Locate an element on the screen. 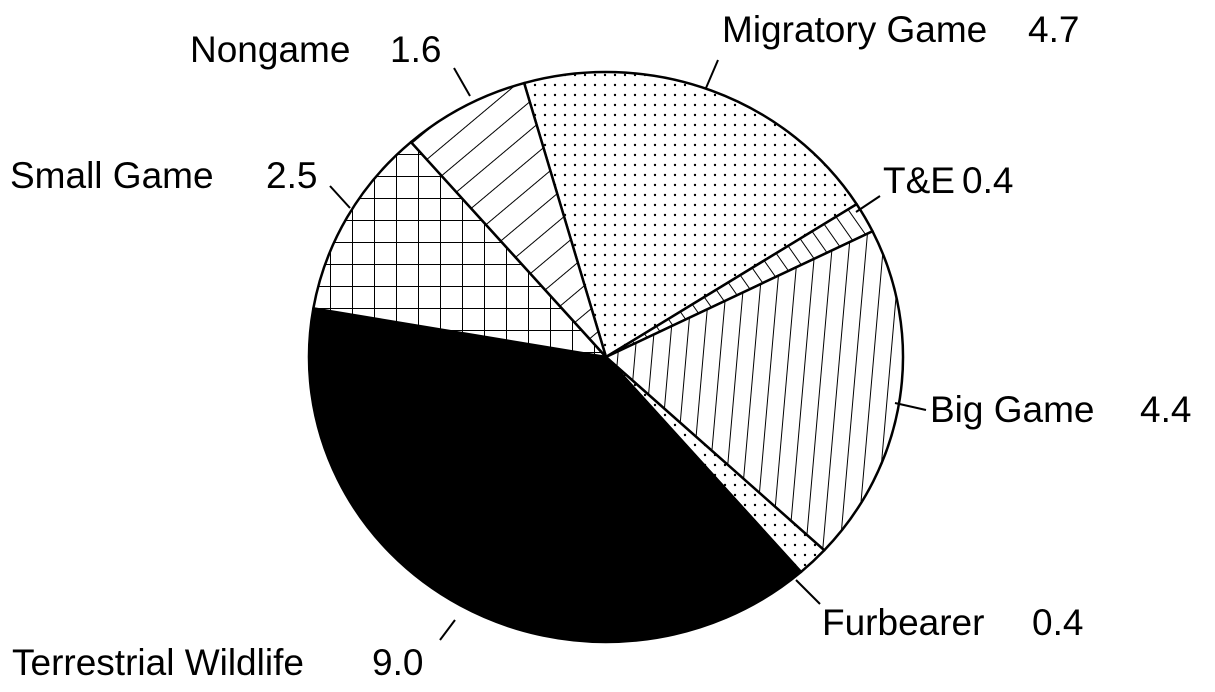 The image size is (1215, 692). slice-value: 1.6 is located at coordinates (415, 49).